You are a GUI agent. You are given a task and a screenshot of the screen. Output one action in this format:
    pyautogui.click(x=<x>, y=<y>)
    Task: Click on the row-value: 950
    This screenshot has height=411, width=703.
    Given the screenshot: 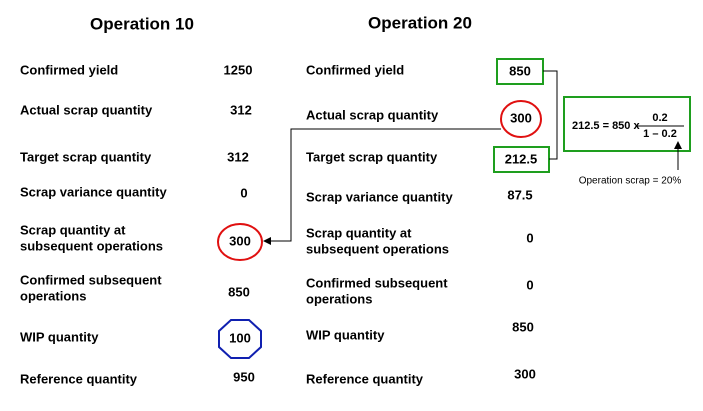 What is the action you would take?
    pyautogui.click(x=244, y=376)
    